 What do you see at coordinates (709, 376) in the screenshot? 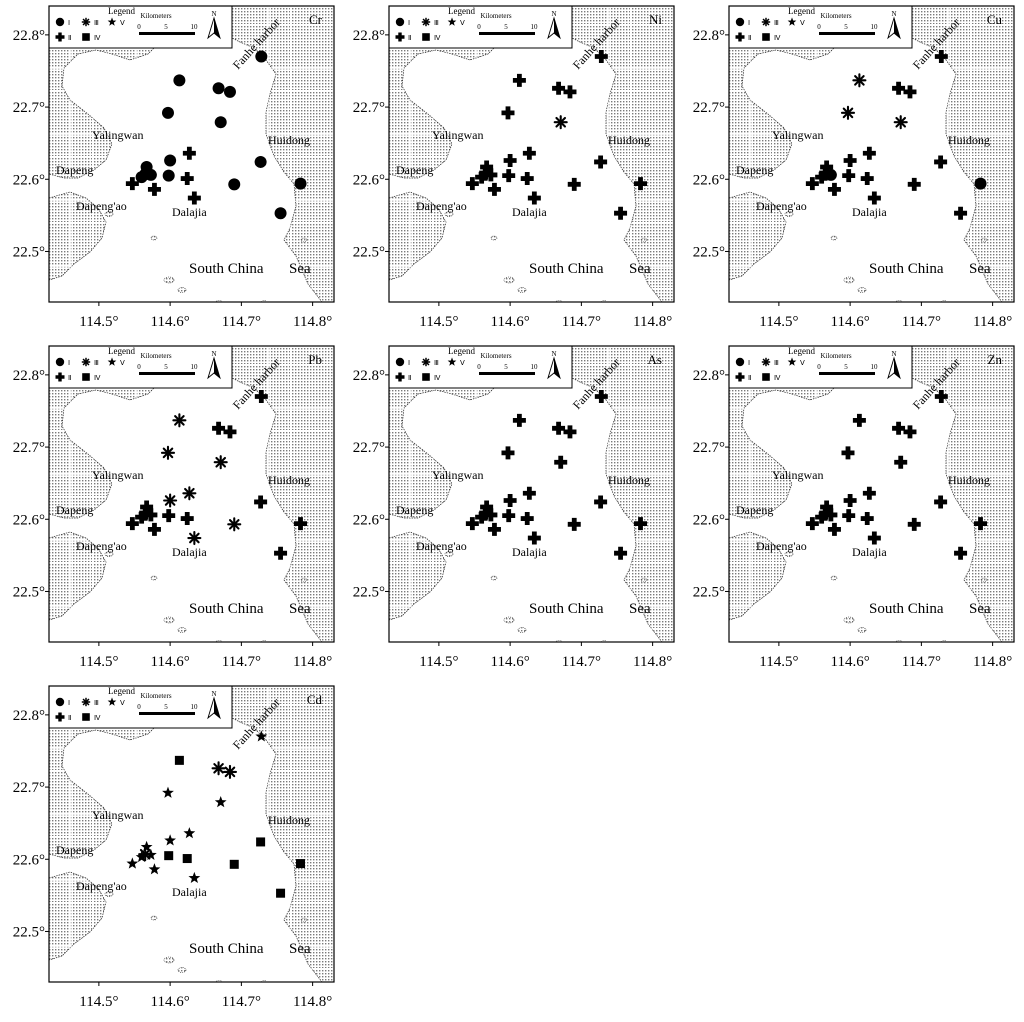
I see `y-tick-label: 22.8°` at bounding box center [709, 376].